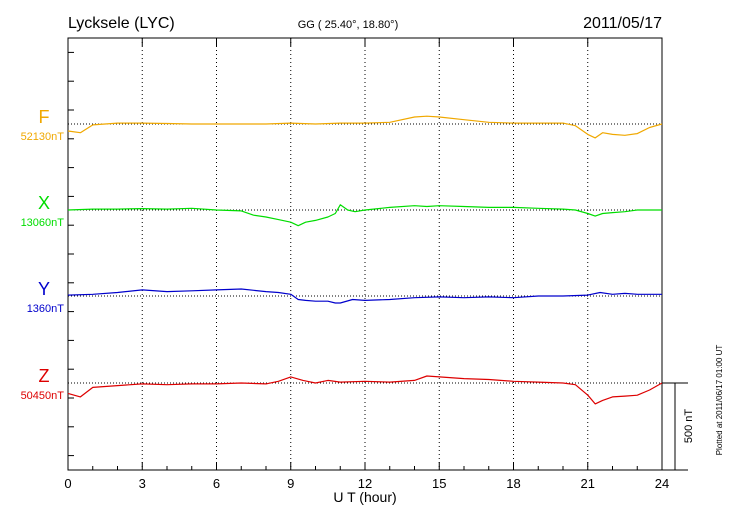 The image size is (730, 525). I want to click on trace-name-z: Z, so click(44, 376).